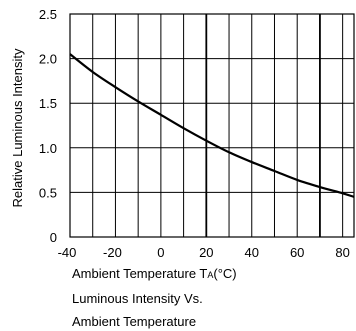 The width and height of the screenshot is (356, 331). Describe the element at coordinates (48, 59) in the screenshot. I see `y-tick-label: 2.0` at that location.